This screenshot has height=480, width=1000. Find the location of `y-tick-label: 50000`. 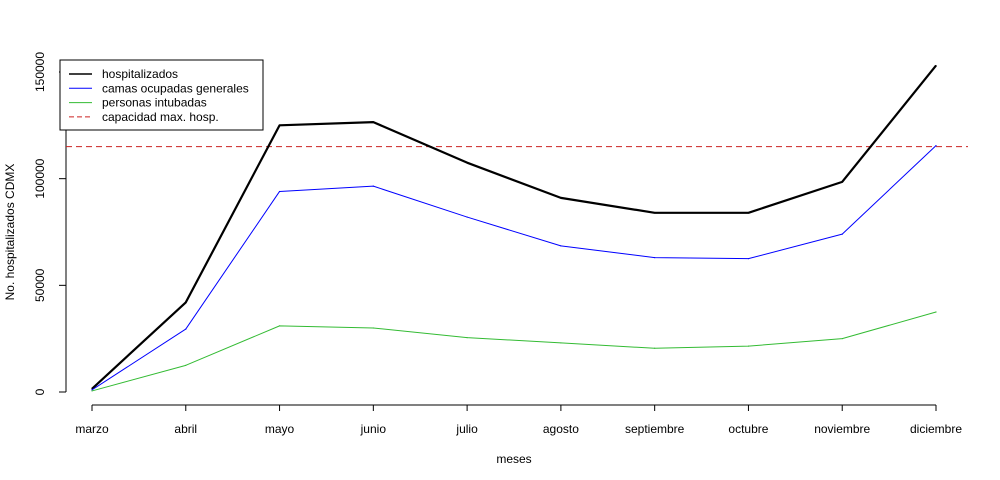

y-tick-label: 50000 is located at coordinates (40, 285).